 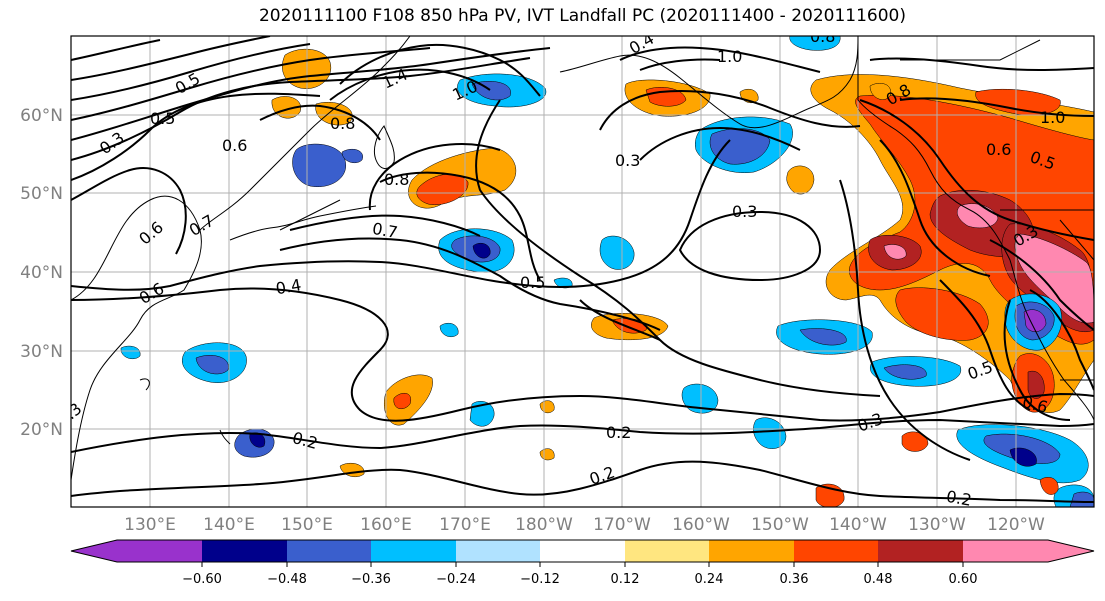 What do you see at coordinates (202, 579) in the screenshot?
I see `colorbar-tick-label: −0.60` at bounding box center [202, 579].